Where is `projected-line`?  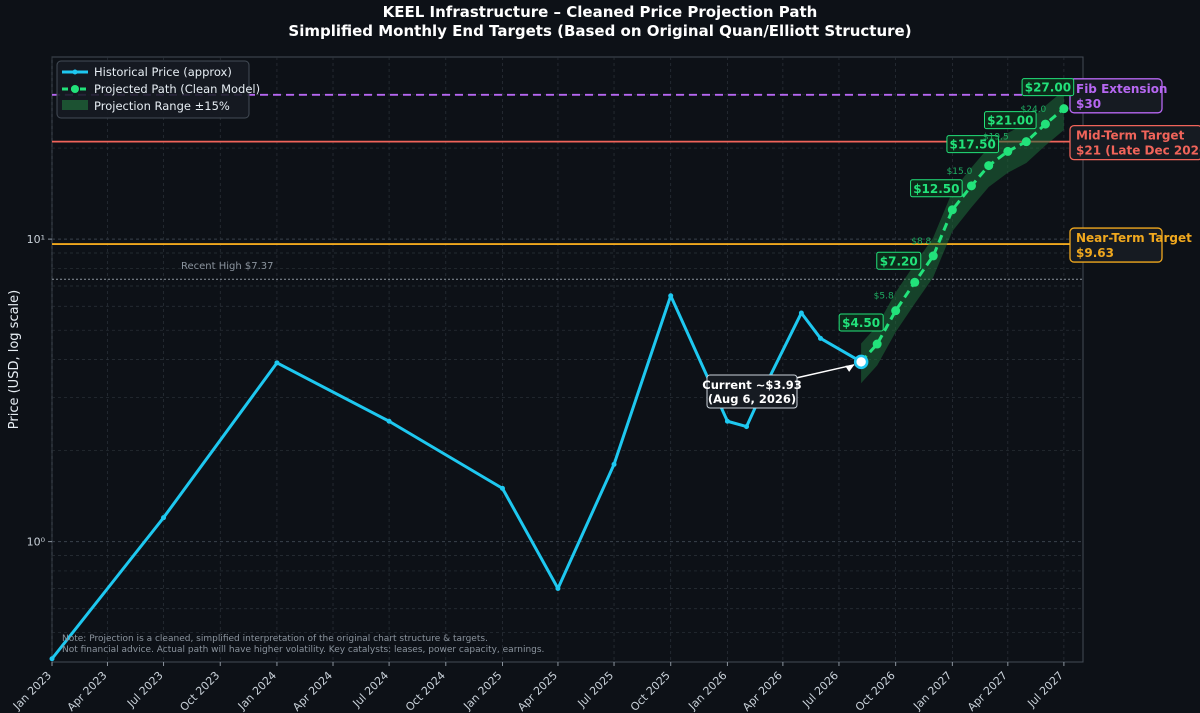 projected-line is located at coordinates (962, 235).